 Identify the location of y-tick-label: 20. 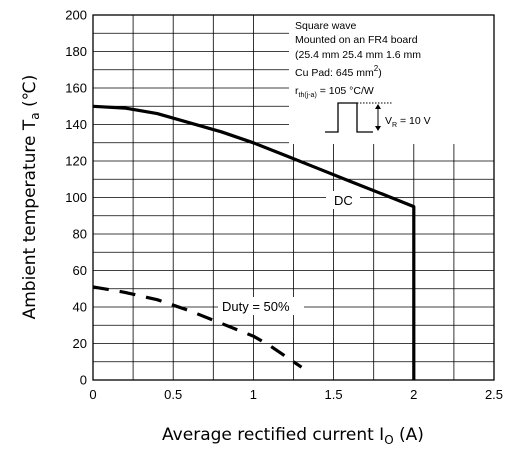
(80, 343).